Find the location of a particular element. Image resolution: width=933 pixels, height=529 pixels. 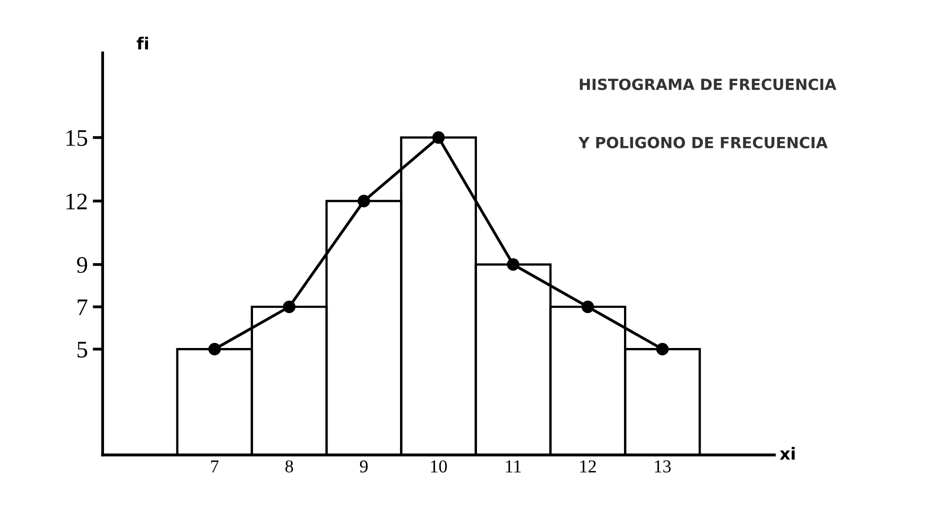

x-tick-label: 7 is located at coordinates (215, 466).